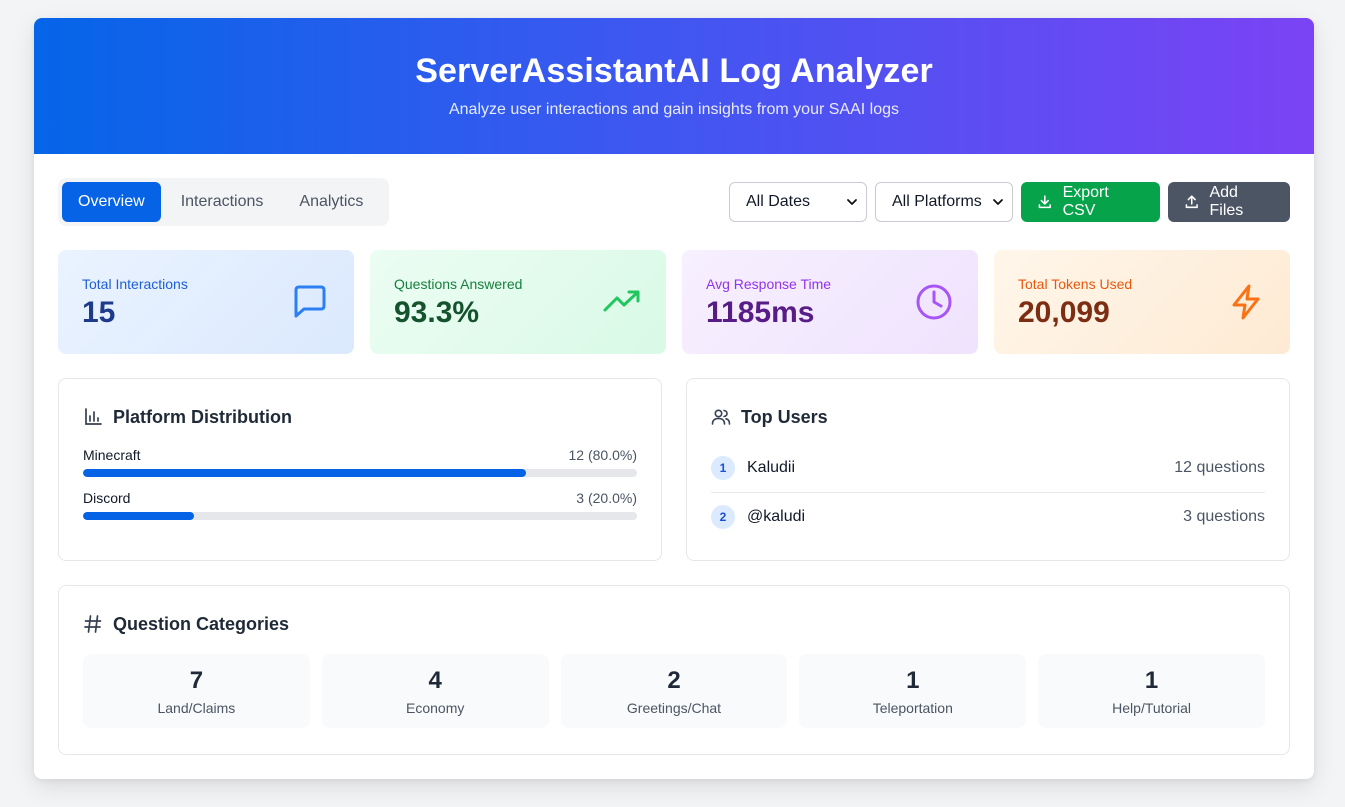 Image resolution: width=1345 pixels, height=807 pixels. I want to click on category-card: 4 Economy, so click(435, 691).